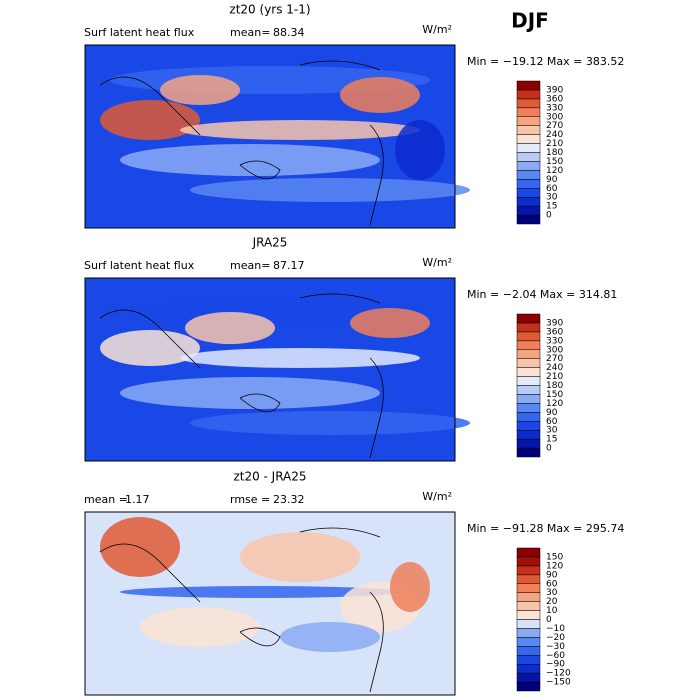 This screenshot has width=700, height=700. What do you see at coordinates (289, 32) in the screenshot?
I see `stat-value: 88.34` at bounding box center [289, 32].